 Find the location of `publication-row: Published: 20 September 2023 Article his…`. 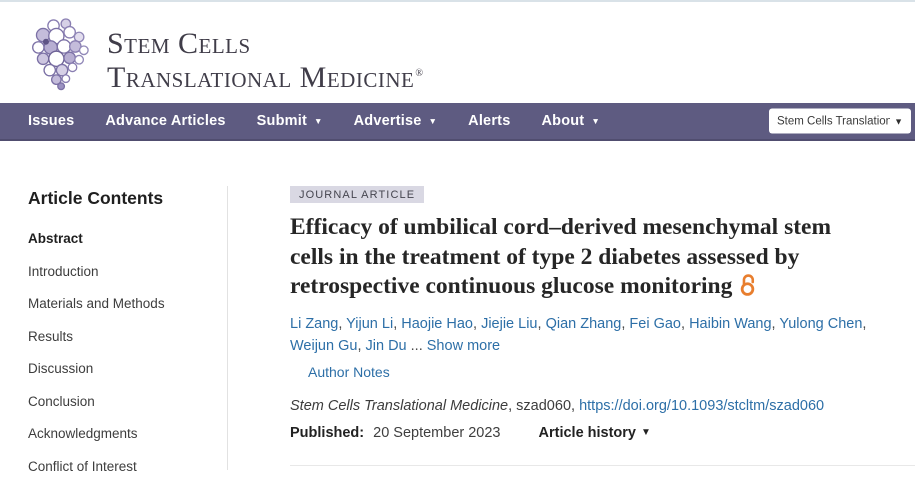

publication-row: Published: 20 September 2023 Article his… is located at coordinates (590, 433).